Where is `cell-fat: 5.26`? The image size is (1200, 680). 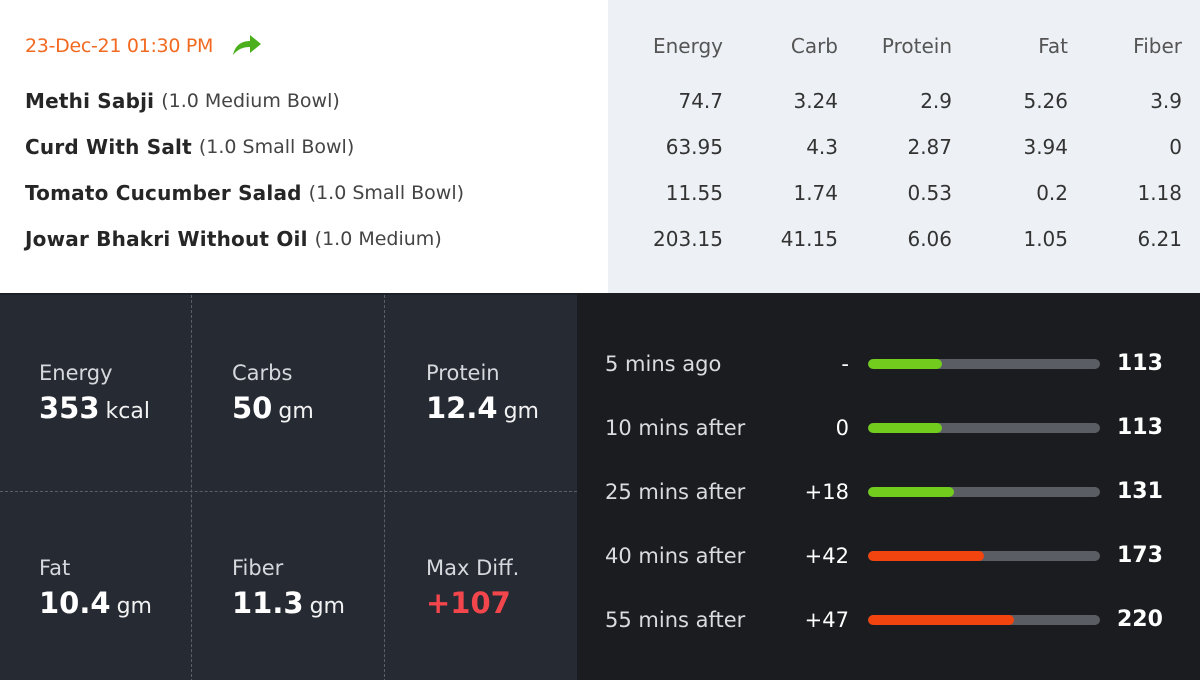 cell-fat: 5.26 is located at coordinates (1045, 101).